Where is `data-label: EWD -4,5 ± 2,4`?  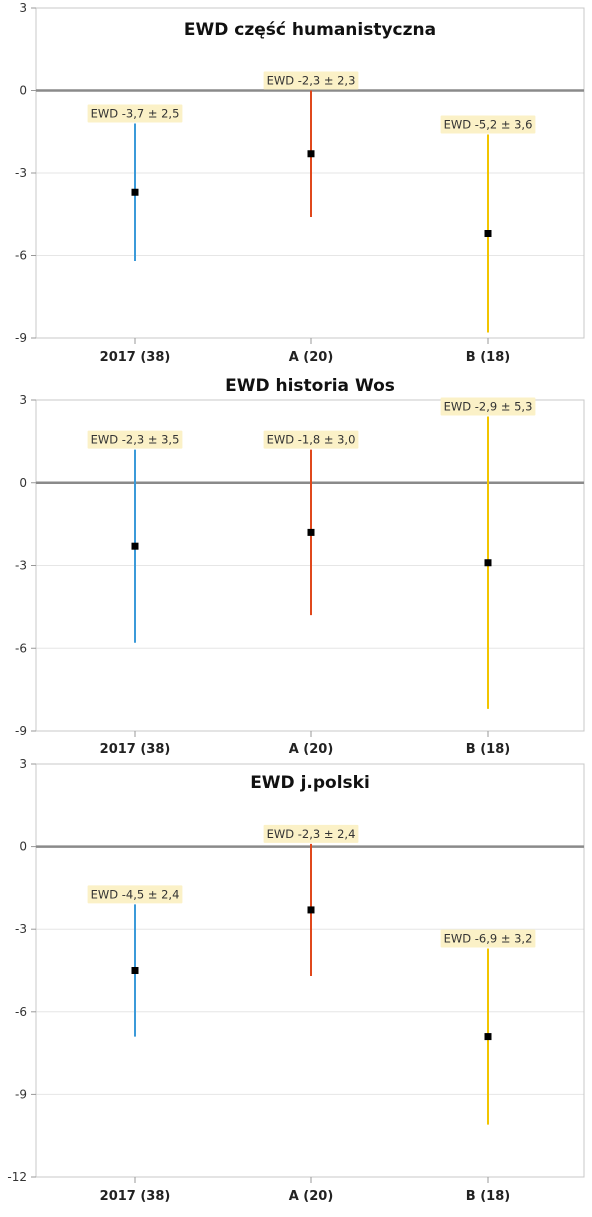
data-label: EWD -4,5 ± 2,4 is located at coordinates (135, 894).